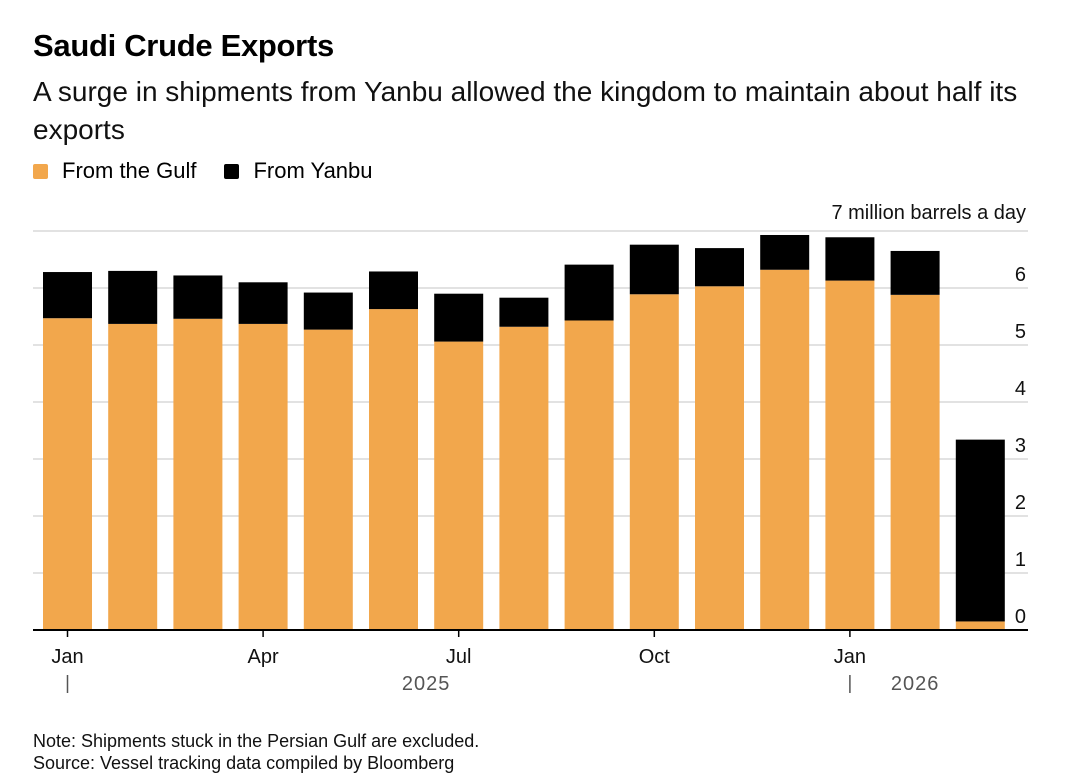 The image size is (1080, 784). Describe the element at coordinates (1020, 560) in the screenshot. I see `y-tick-label: 1` at that location.